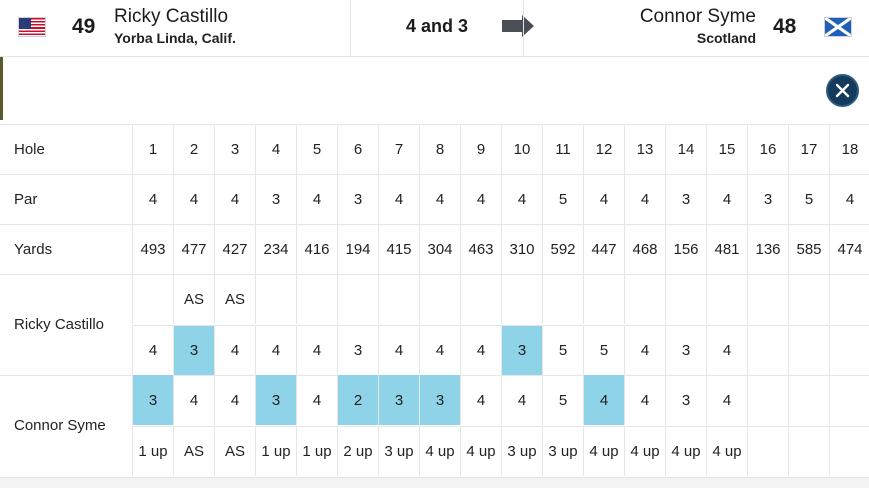  I want to click on yards-cell: 477, so click(193, 249).